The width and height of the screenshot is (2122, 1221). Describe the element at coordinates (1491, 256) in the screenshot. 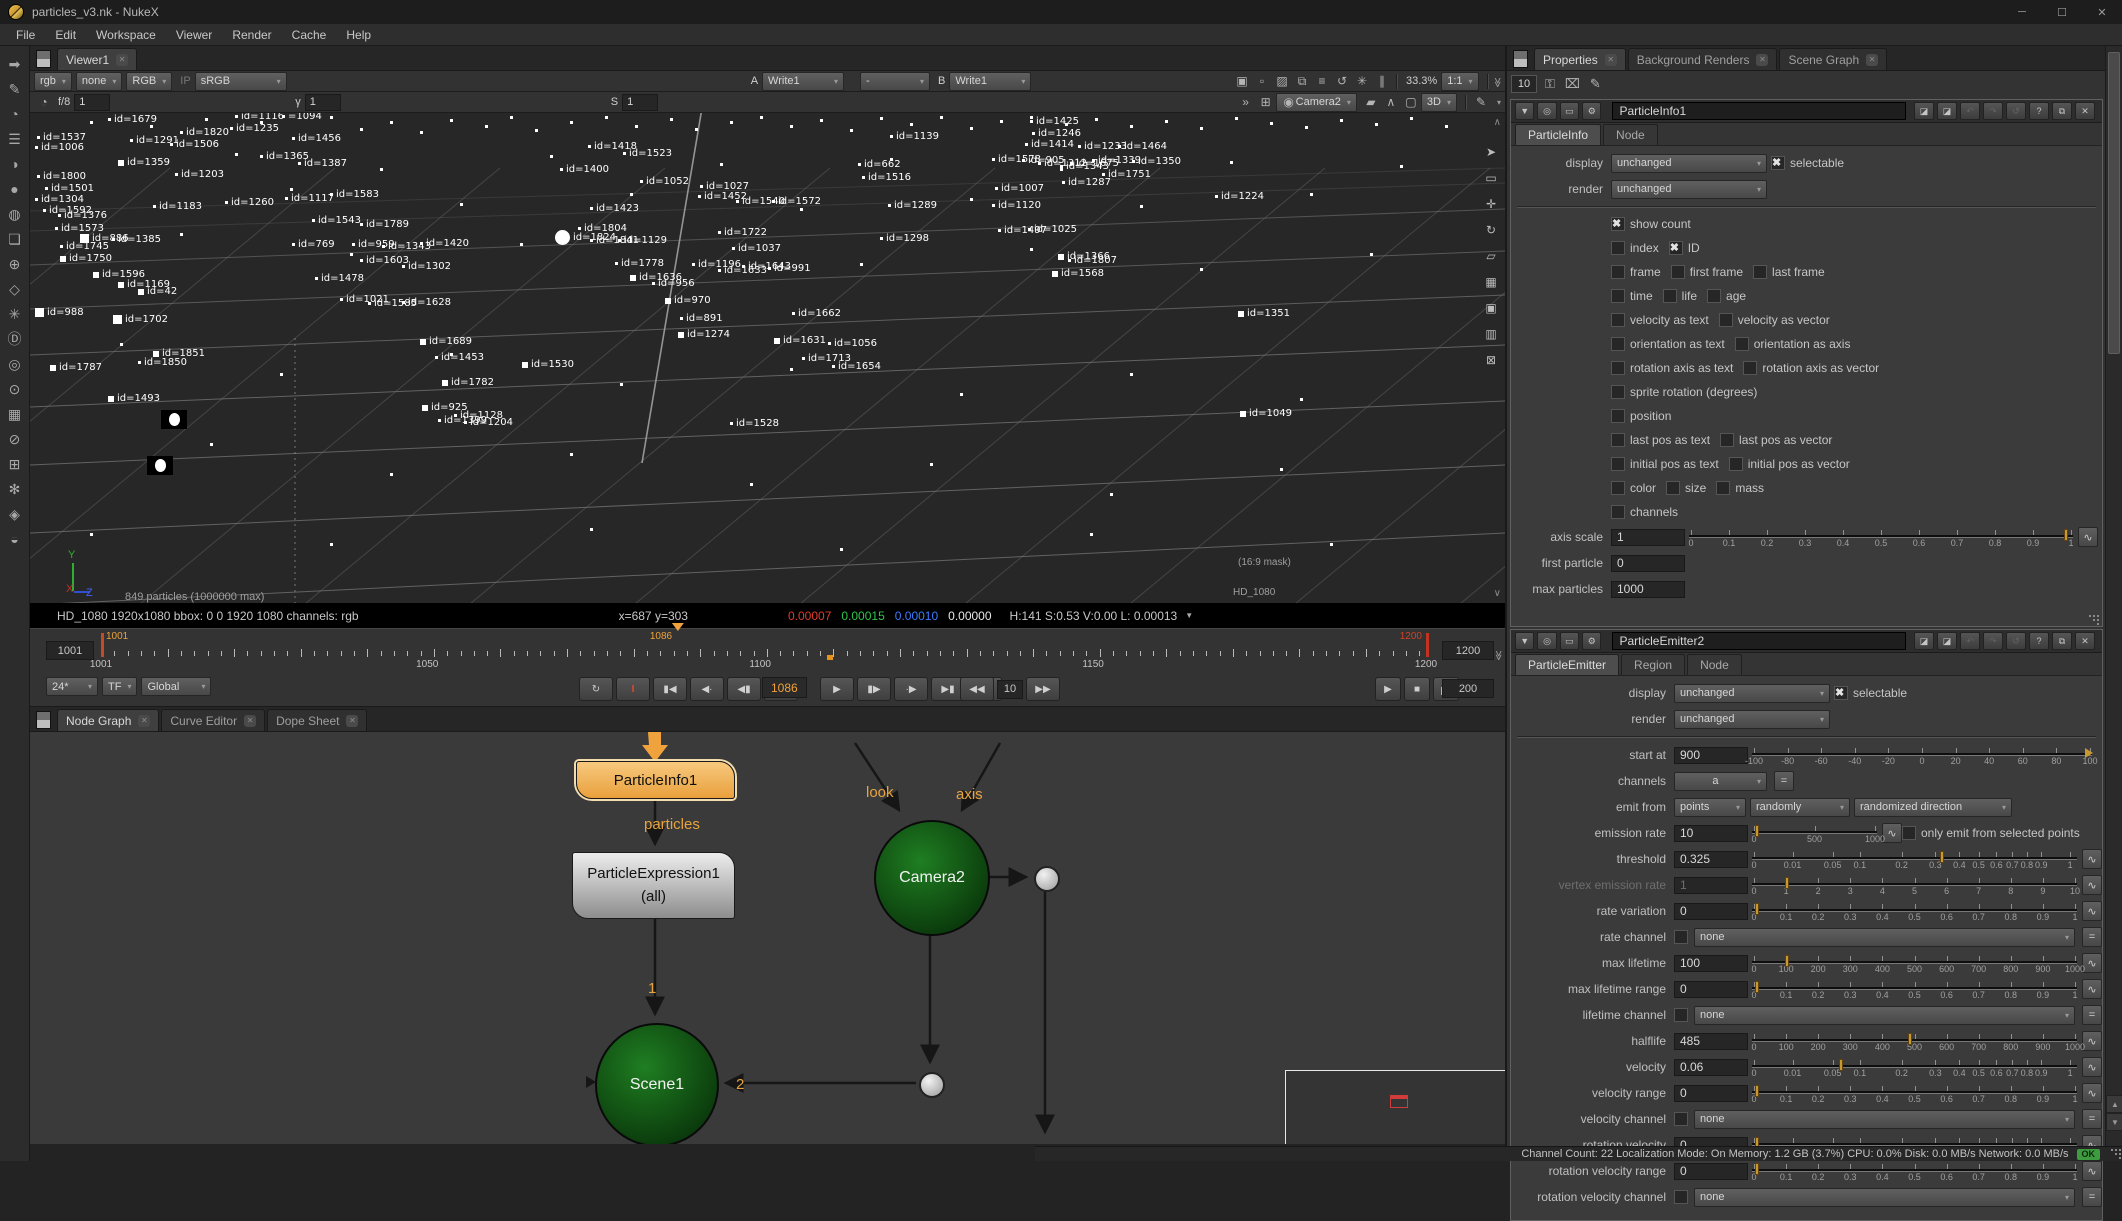

I see `scale-icon: ▱` at that location.